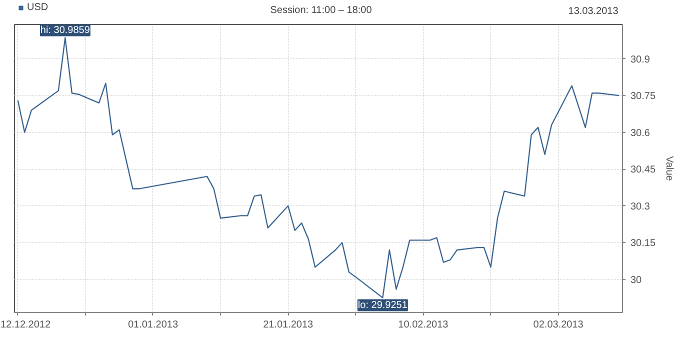 The image size is (688, 345). What do you see at coordinates (640, 206) in the screenshot?
I see `y-tick-label: 30.3` at bounding box center [640, 206].